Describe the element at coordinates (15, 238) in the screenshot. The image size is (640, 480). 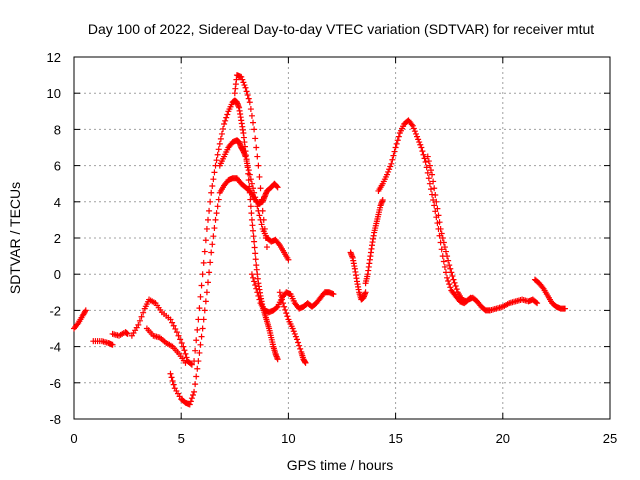
I see `y-axis-label: SDTVAR / TECUs` at that location.